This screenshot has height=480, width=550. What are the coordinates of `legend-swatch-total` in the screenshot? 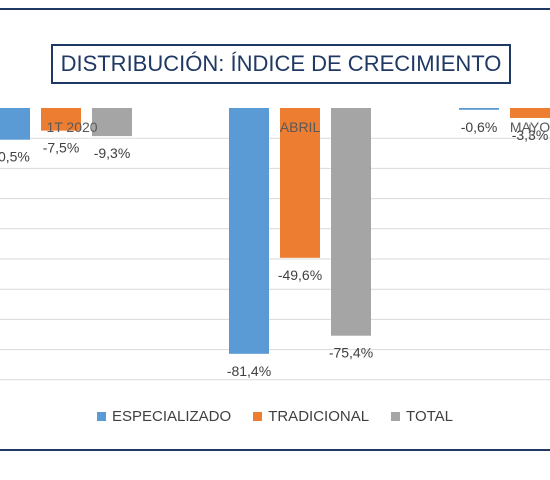 It's located at (396, 416).